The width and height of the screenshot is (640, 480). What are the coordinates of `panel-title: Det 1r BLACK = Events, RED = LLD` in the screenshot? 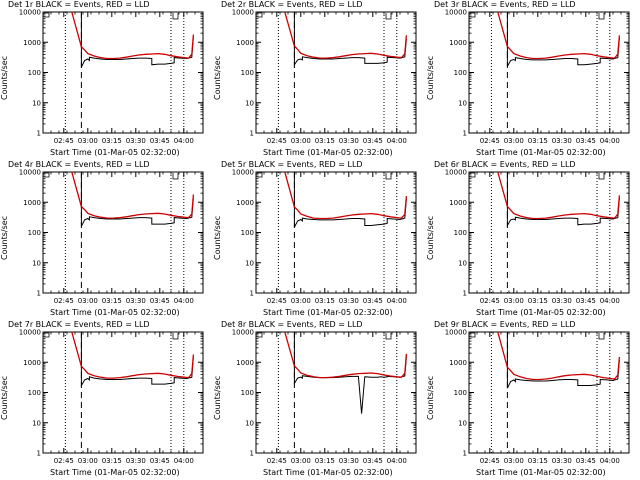 It's located at (79, 4).